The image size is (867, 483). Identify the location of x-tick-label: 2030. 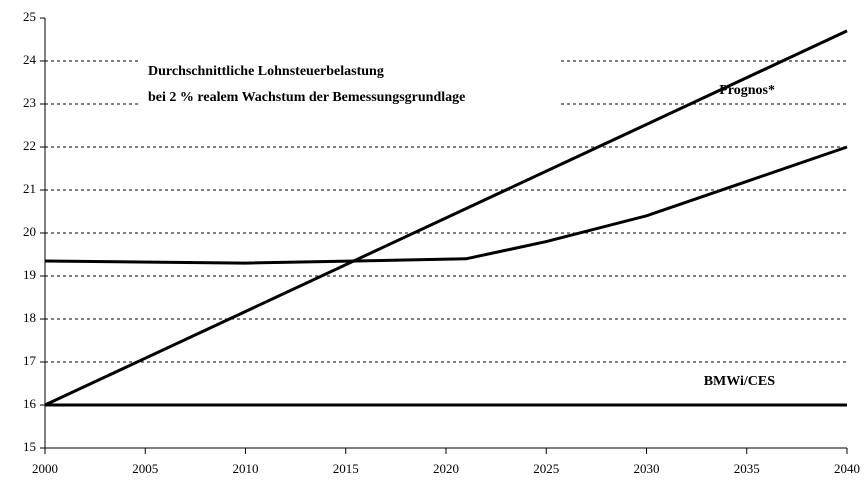
(647, 468).